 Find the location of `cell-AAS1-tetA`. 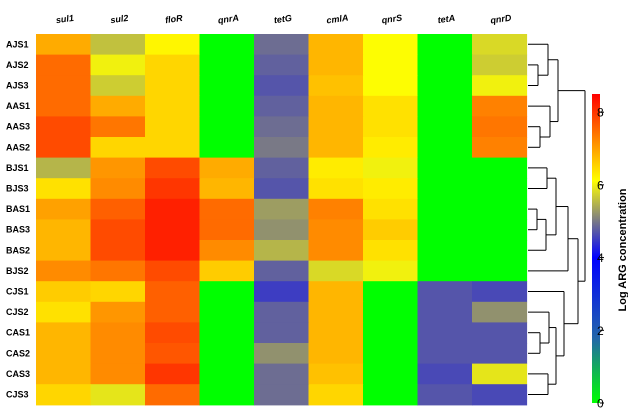

cell-AAS1-tetA is located at coordinates (445, 106).